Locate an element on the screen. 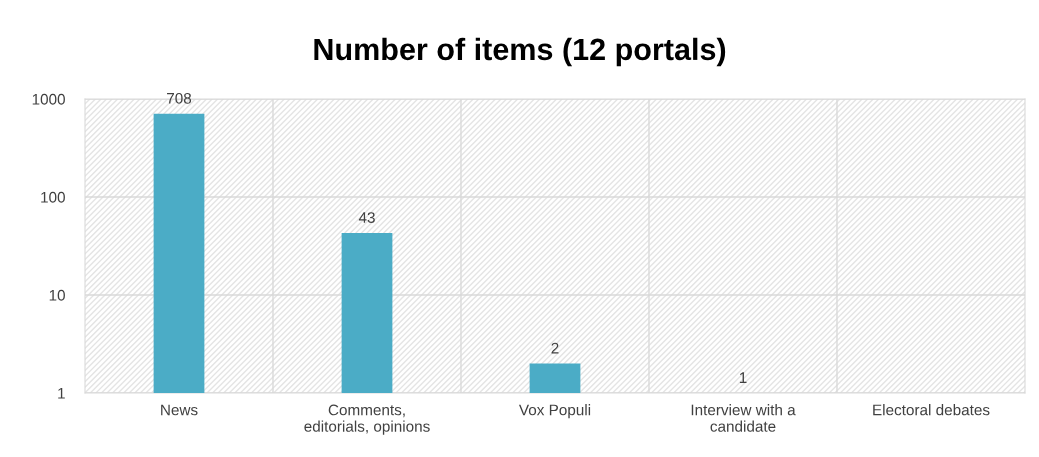  chart-title: Number of items (12 portals) is located at coordinates (520, 52).